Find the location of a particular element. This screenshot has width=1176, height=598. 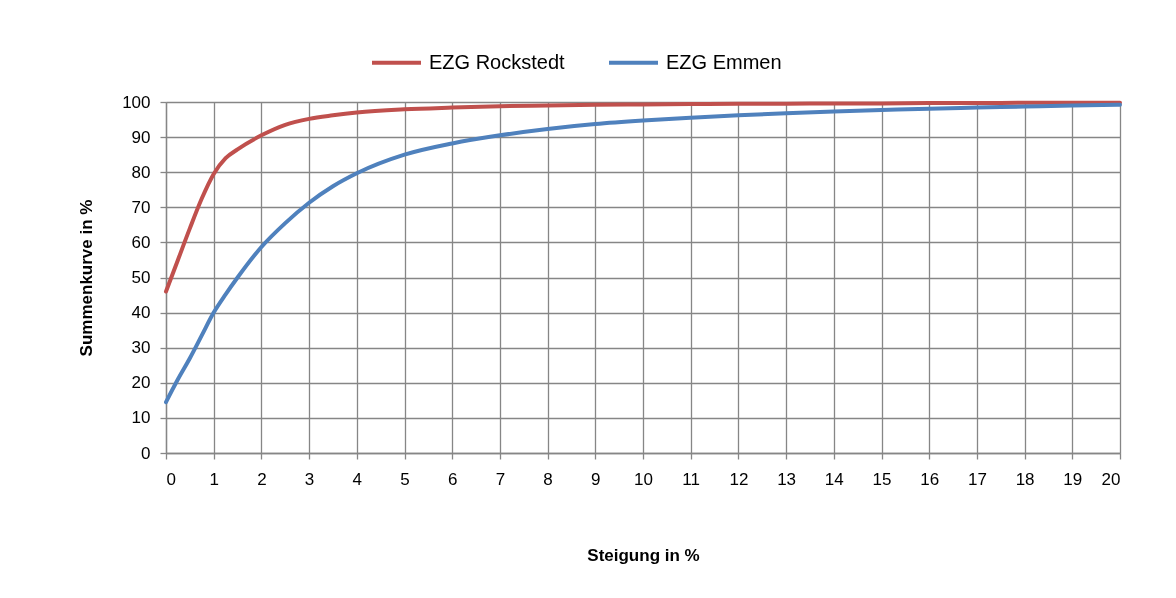

x-tick-label: 1 is located at coordinates (214, 479).